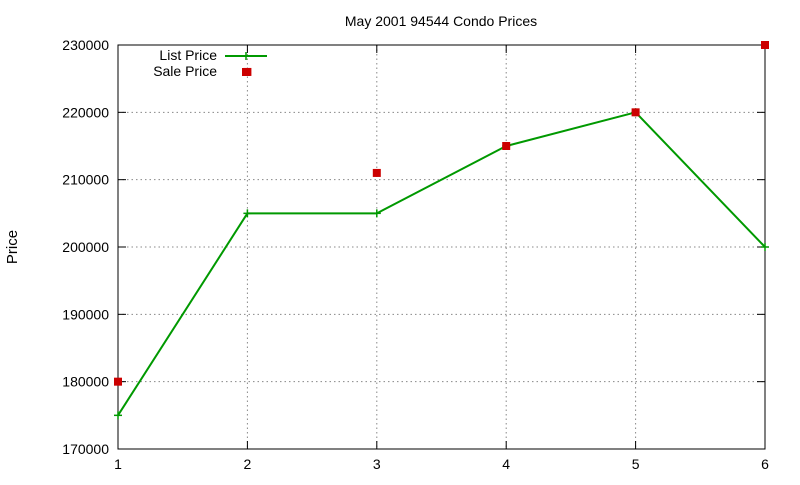 The width and height of the screenshot is (800, 485). What do you see at coordinates (248, 464) in the screenshot?
I see `x-tick-label: 2` at bounding box center [248, 464].